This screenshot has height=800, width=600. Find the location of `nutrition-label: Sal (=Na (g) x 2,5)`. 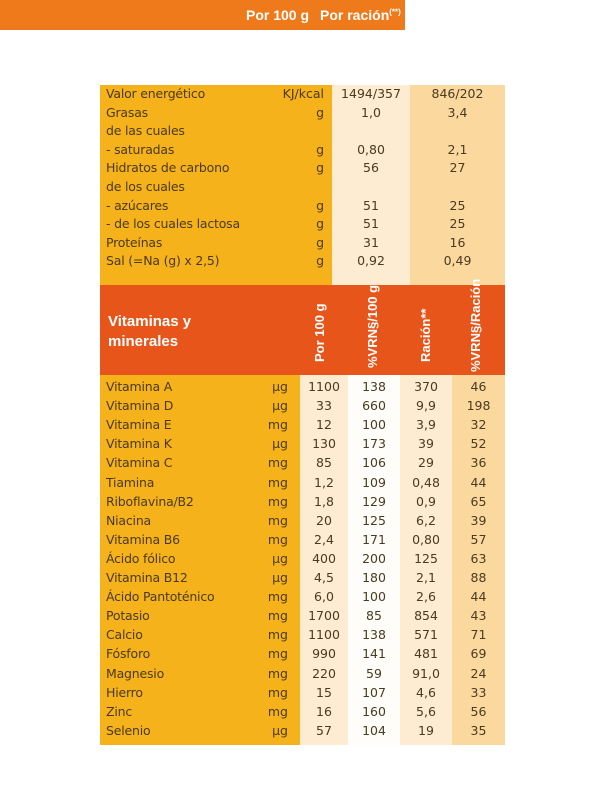

nutrition-label: Sal (=Na (g) x 2,5) is located at coordinates (163, 261).